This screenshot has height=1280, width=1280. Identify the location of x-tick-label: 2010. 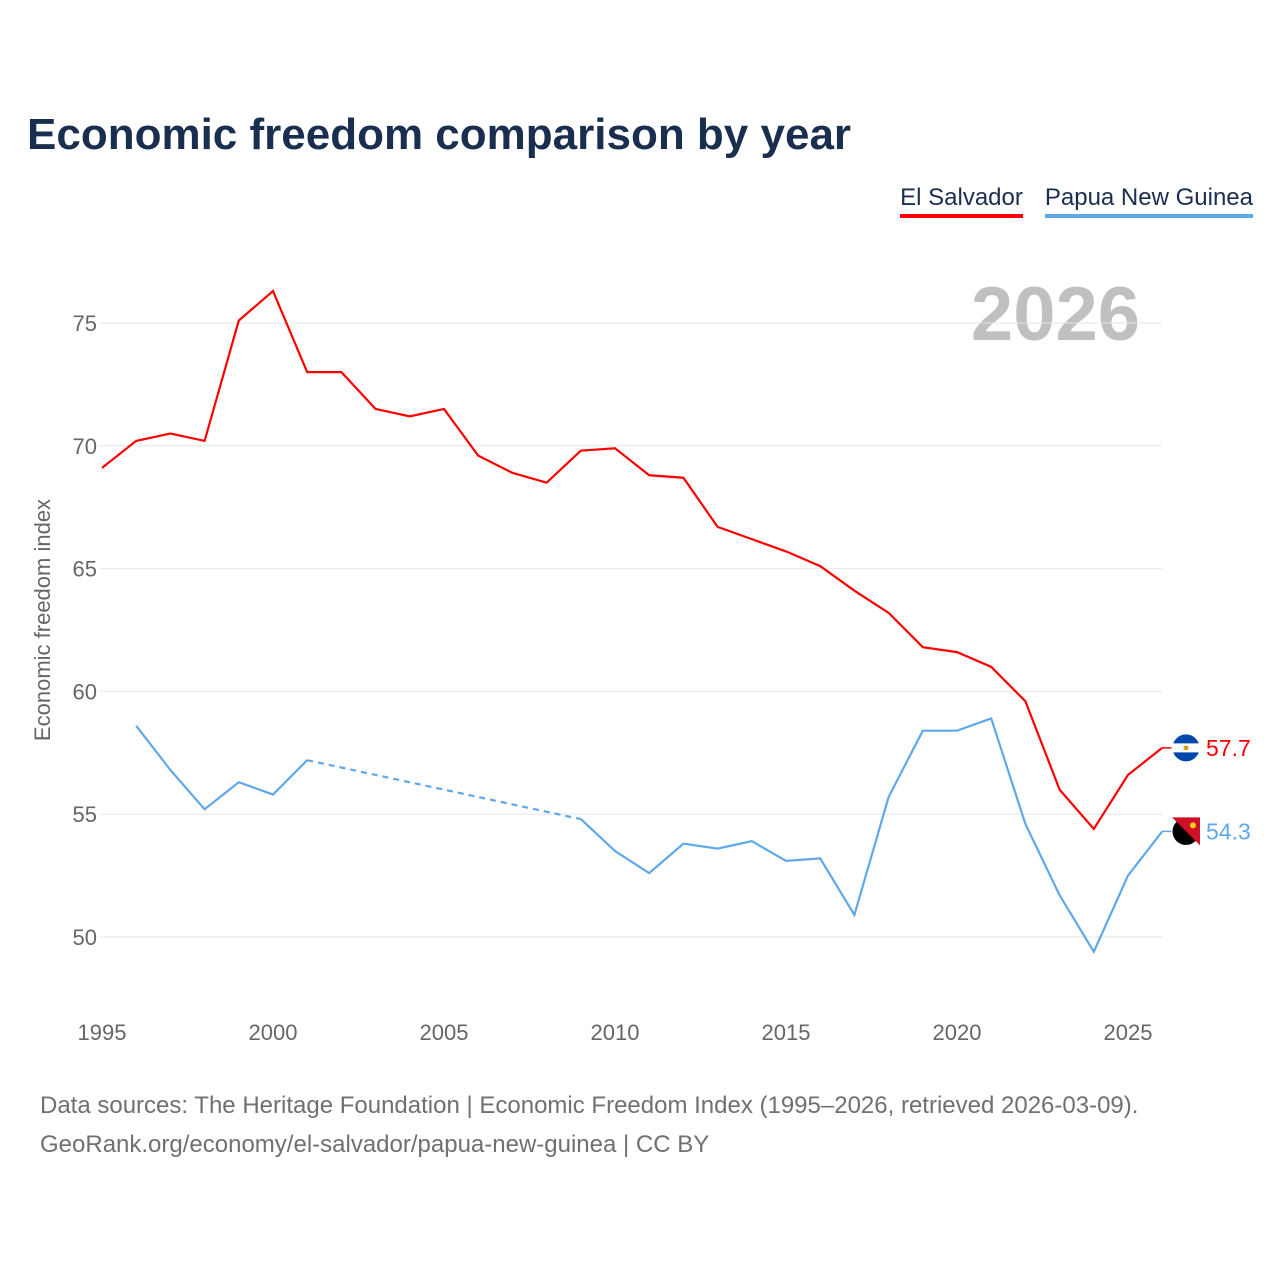
(615, 1032).